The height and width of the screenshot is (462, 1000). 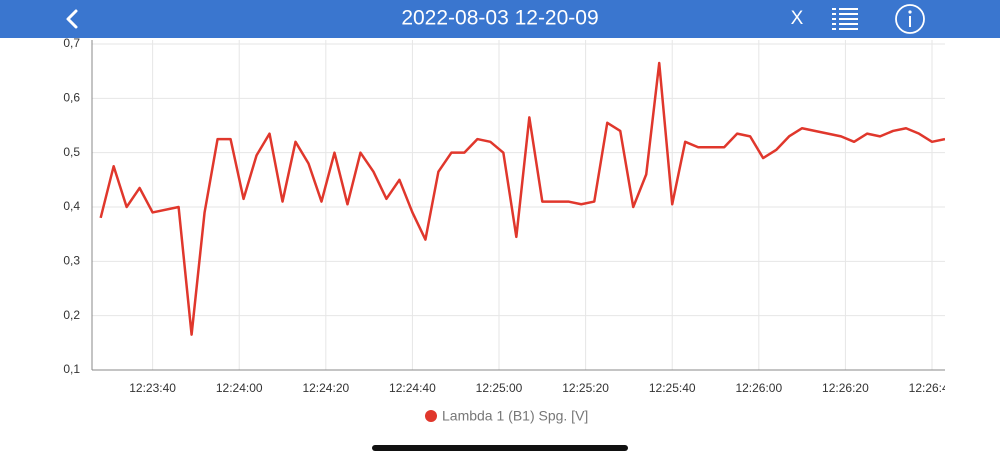 I want to click on legend-marker, so click(x=431, y=416).